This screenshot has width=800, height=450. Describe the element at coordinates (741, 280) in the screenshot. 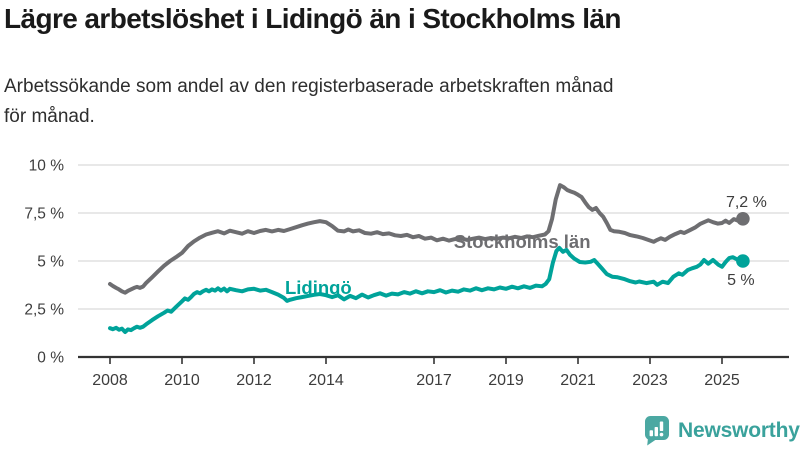

I see `end-value-label-lidingo: 5 %` at that location.